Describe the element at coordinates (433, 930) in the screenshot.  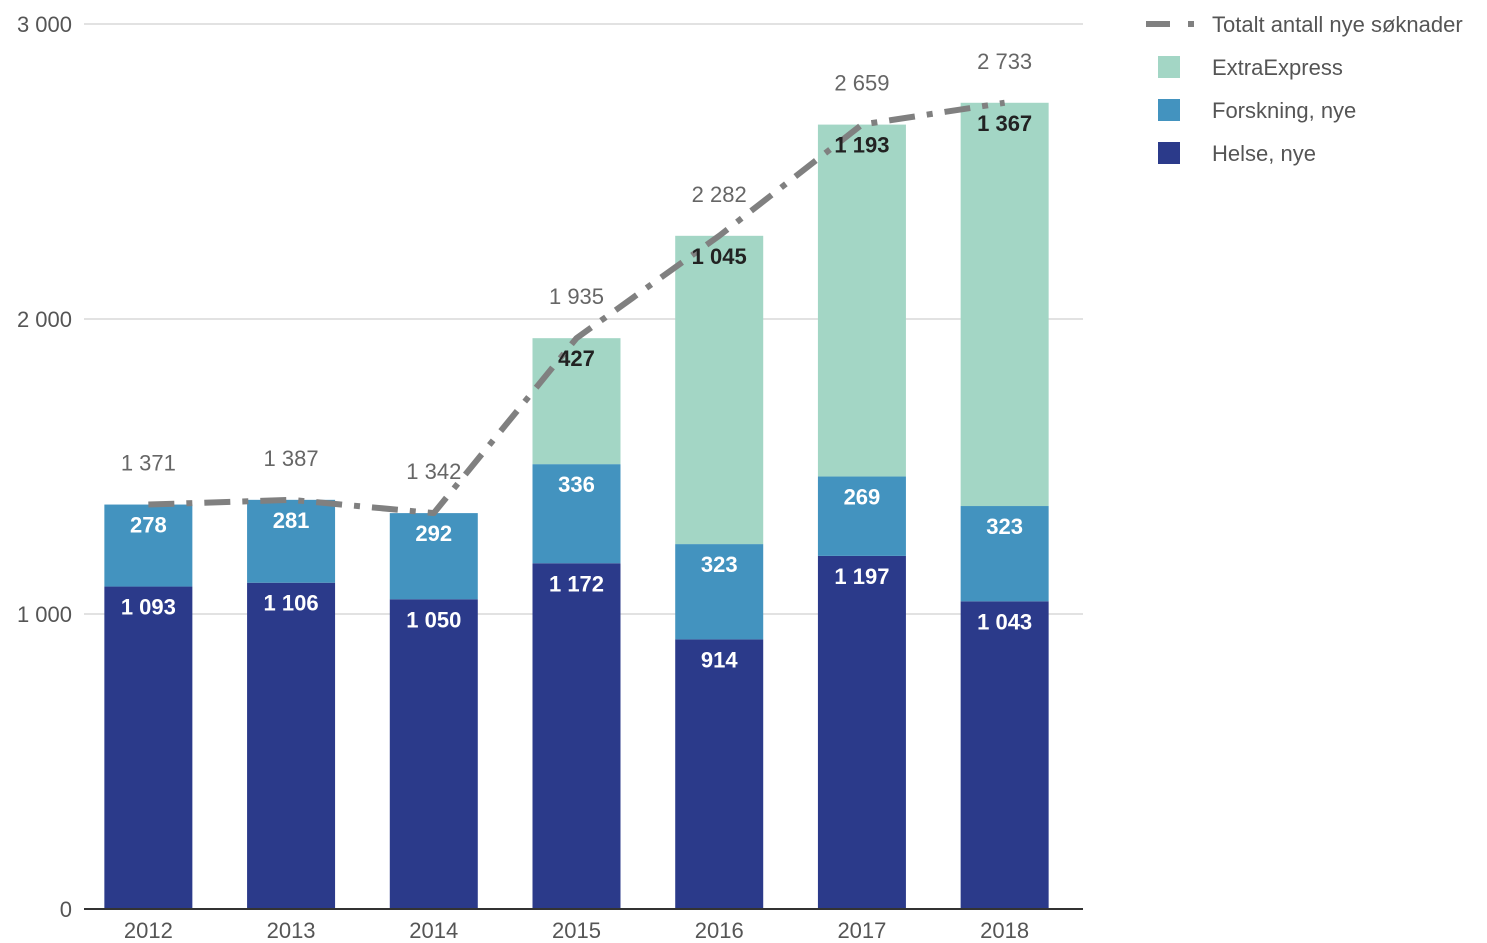
I see `x-tick-label: 2014` at that location.